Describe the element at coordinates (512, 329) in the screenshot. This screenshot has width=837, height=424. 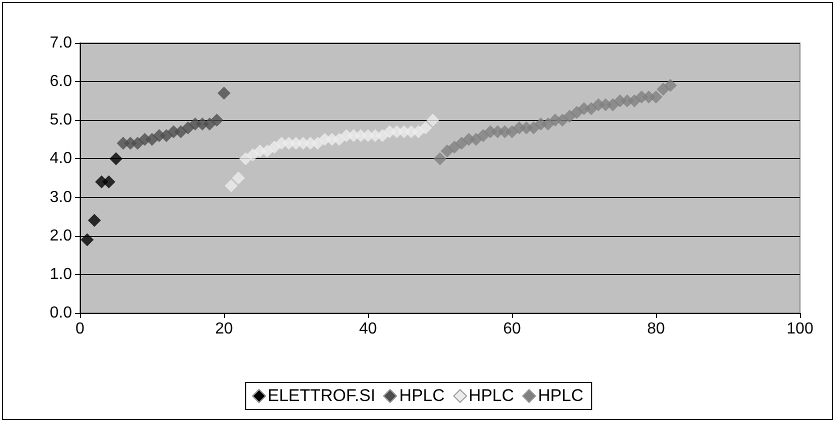
I see `x-tick-label: 60` at that location.